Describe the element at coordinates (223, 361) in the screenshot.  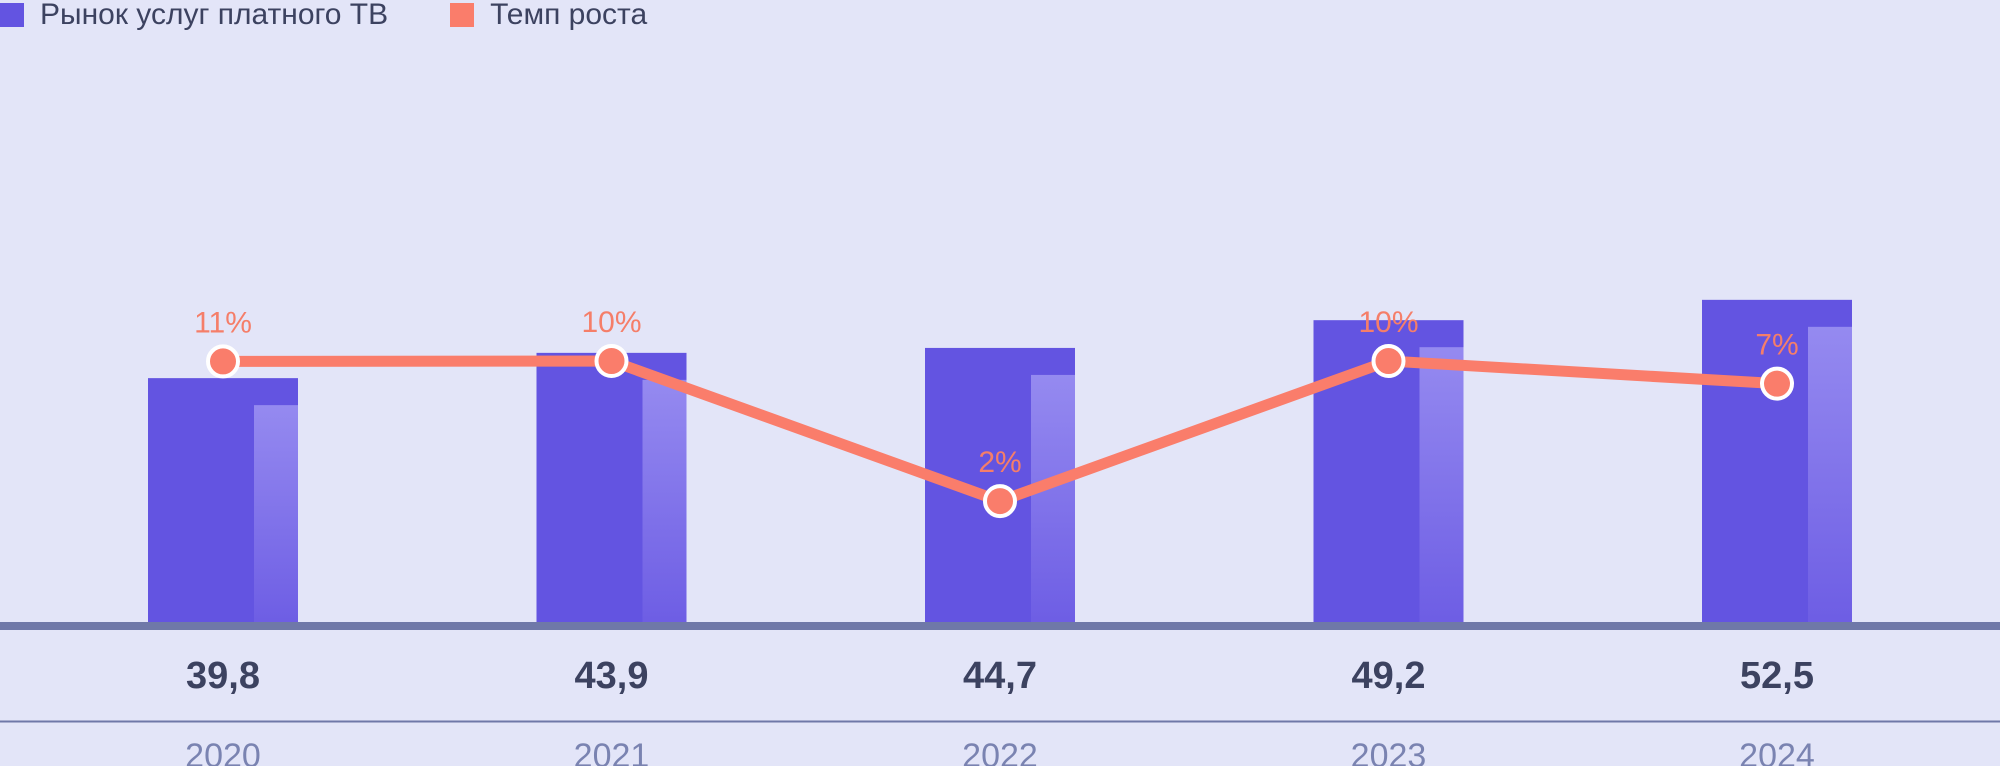
I see `growth-point-2020` at that location.